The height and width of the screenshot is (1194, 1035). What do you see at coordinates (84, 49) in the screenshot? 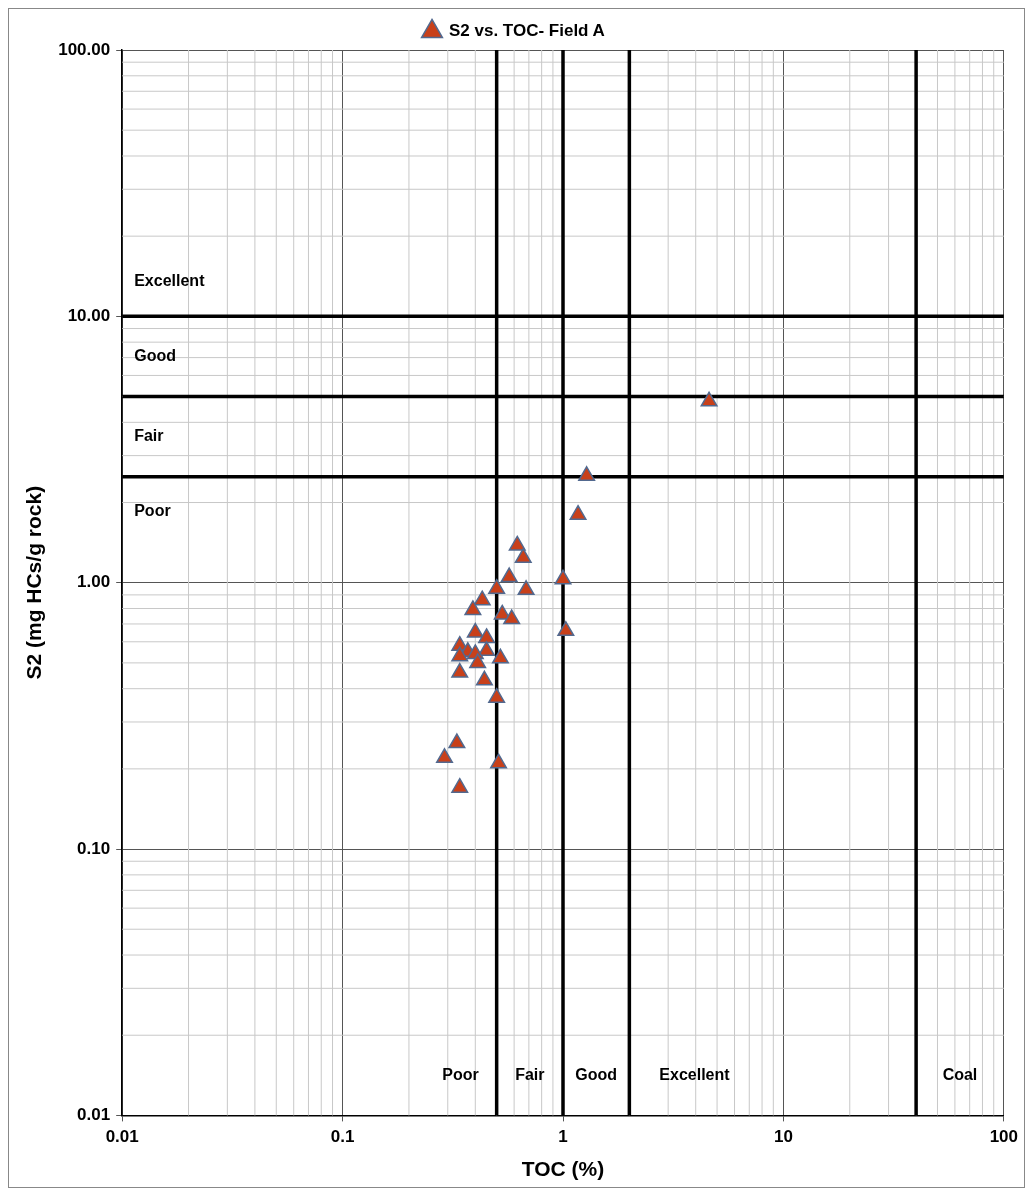
I see `y-tick-label: 100.00` at bounding box center [84, 49].